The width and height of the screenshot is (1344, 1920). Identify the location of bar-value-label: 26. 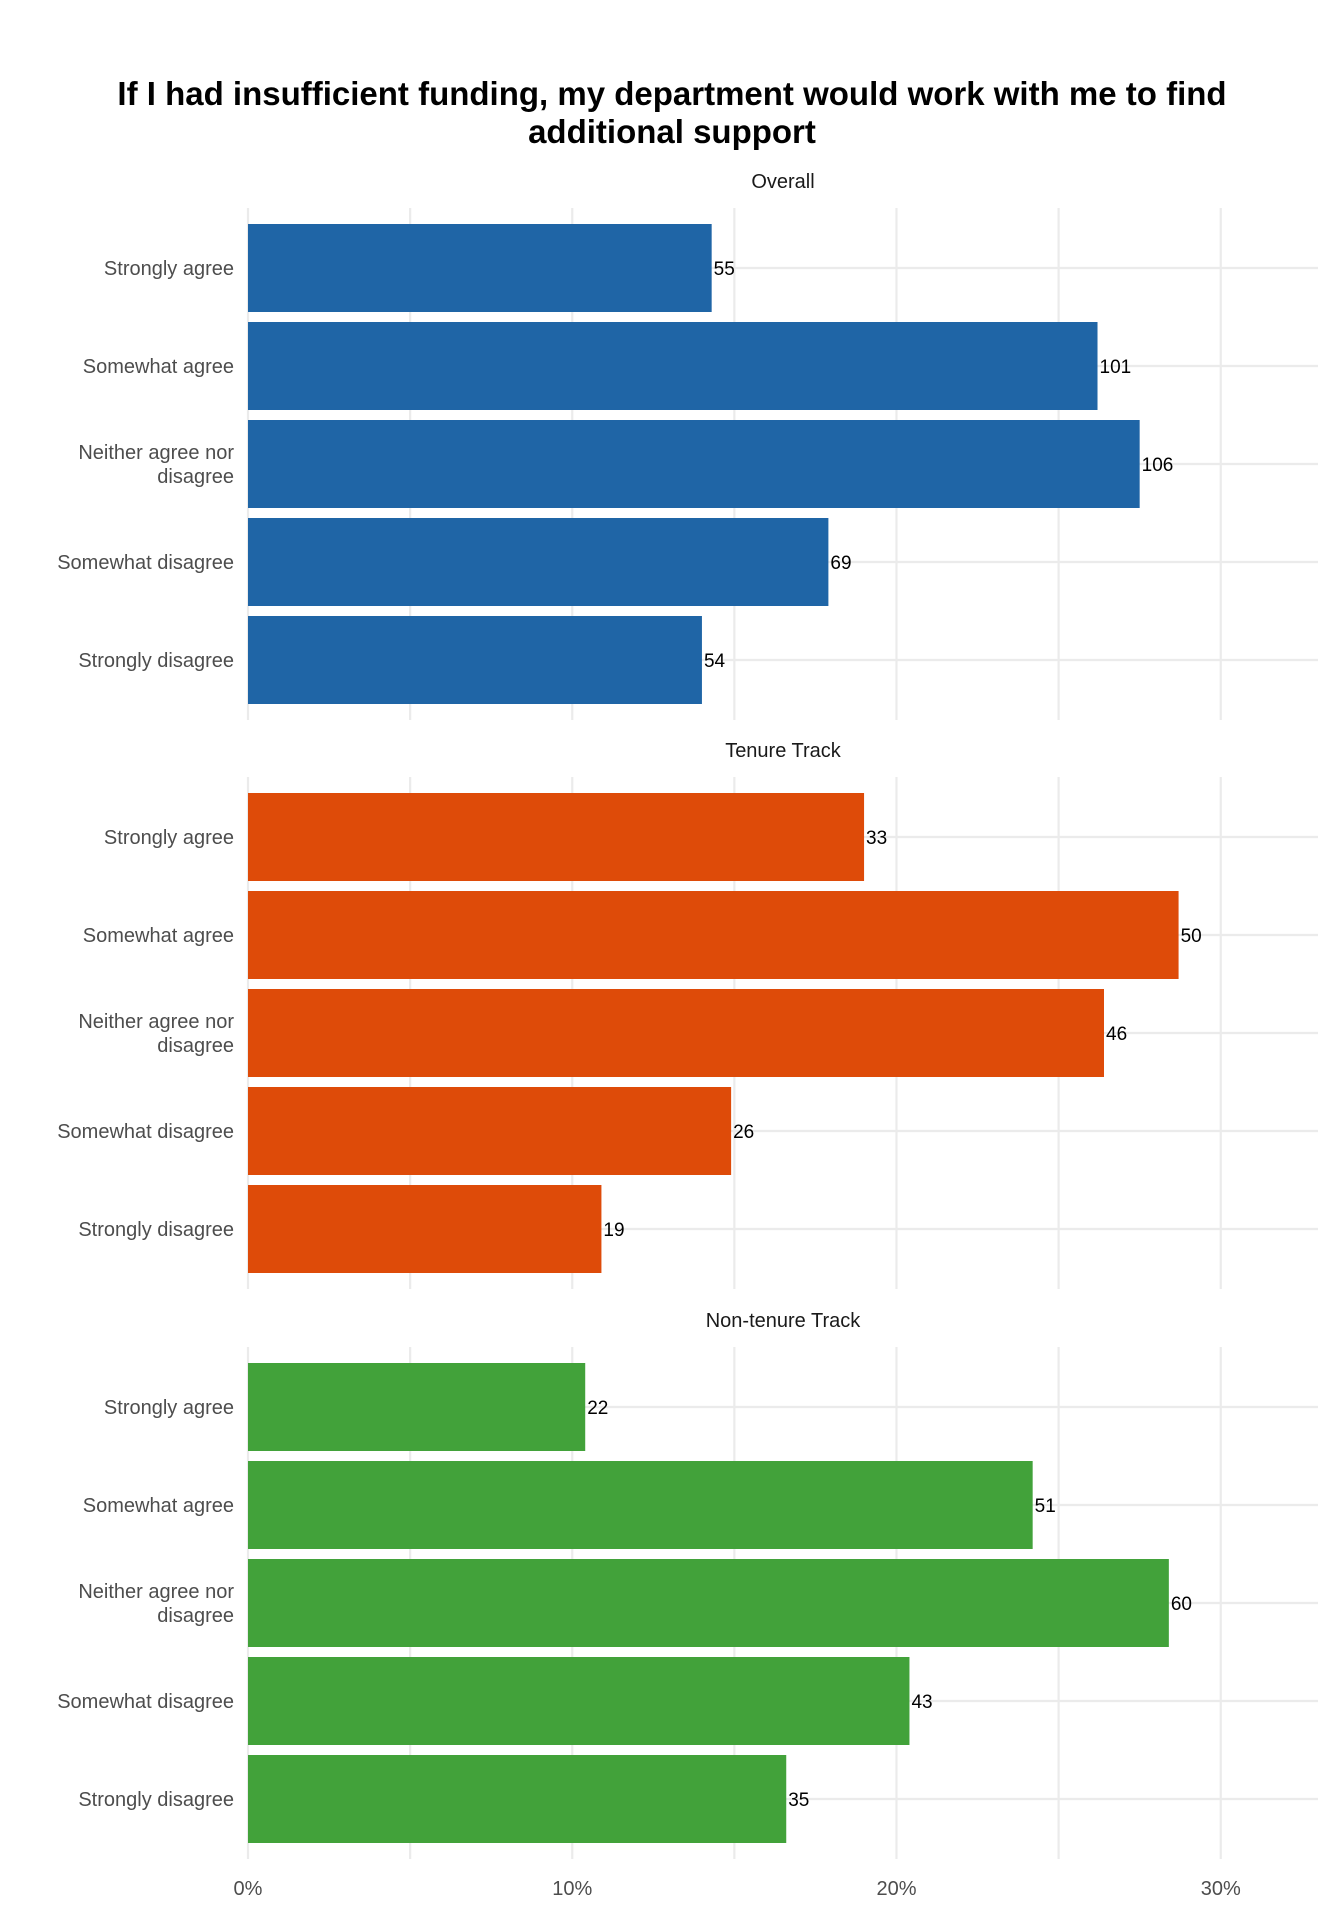
(743, 1132).